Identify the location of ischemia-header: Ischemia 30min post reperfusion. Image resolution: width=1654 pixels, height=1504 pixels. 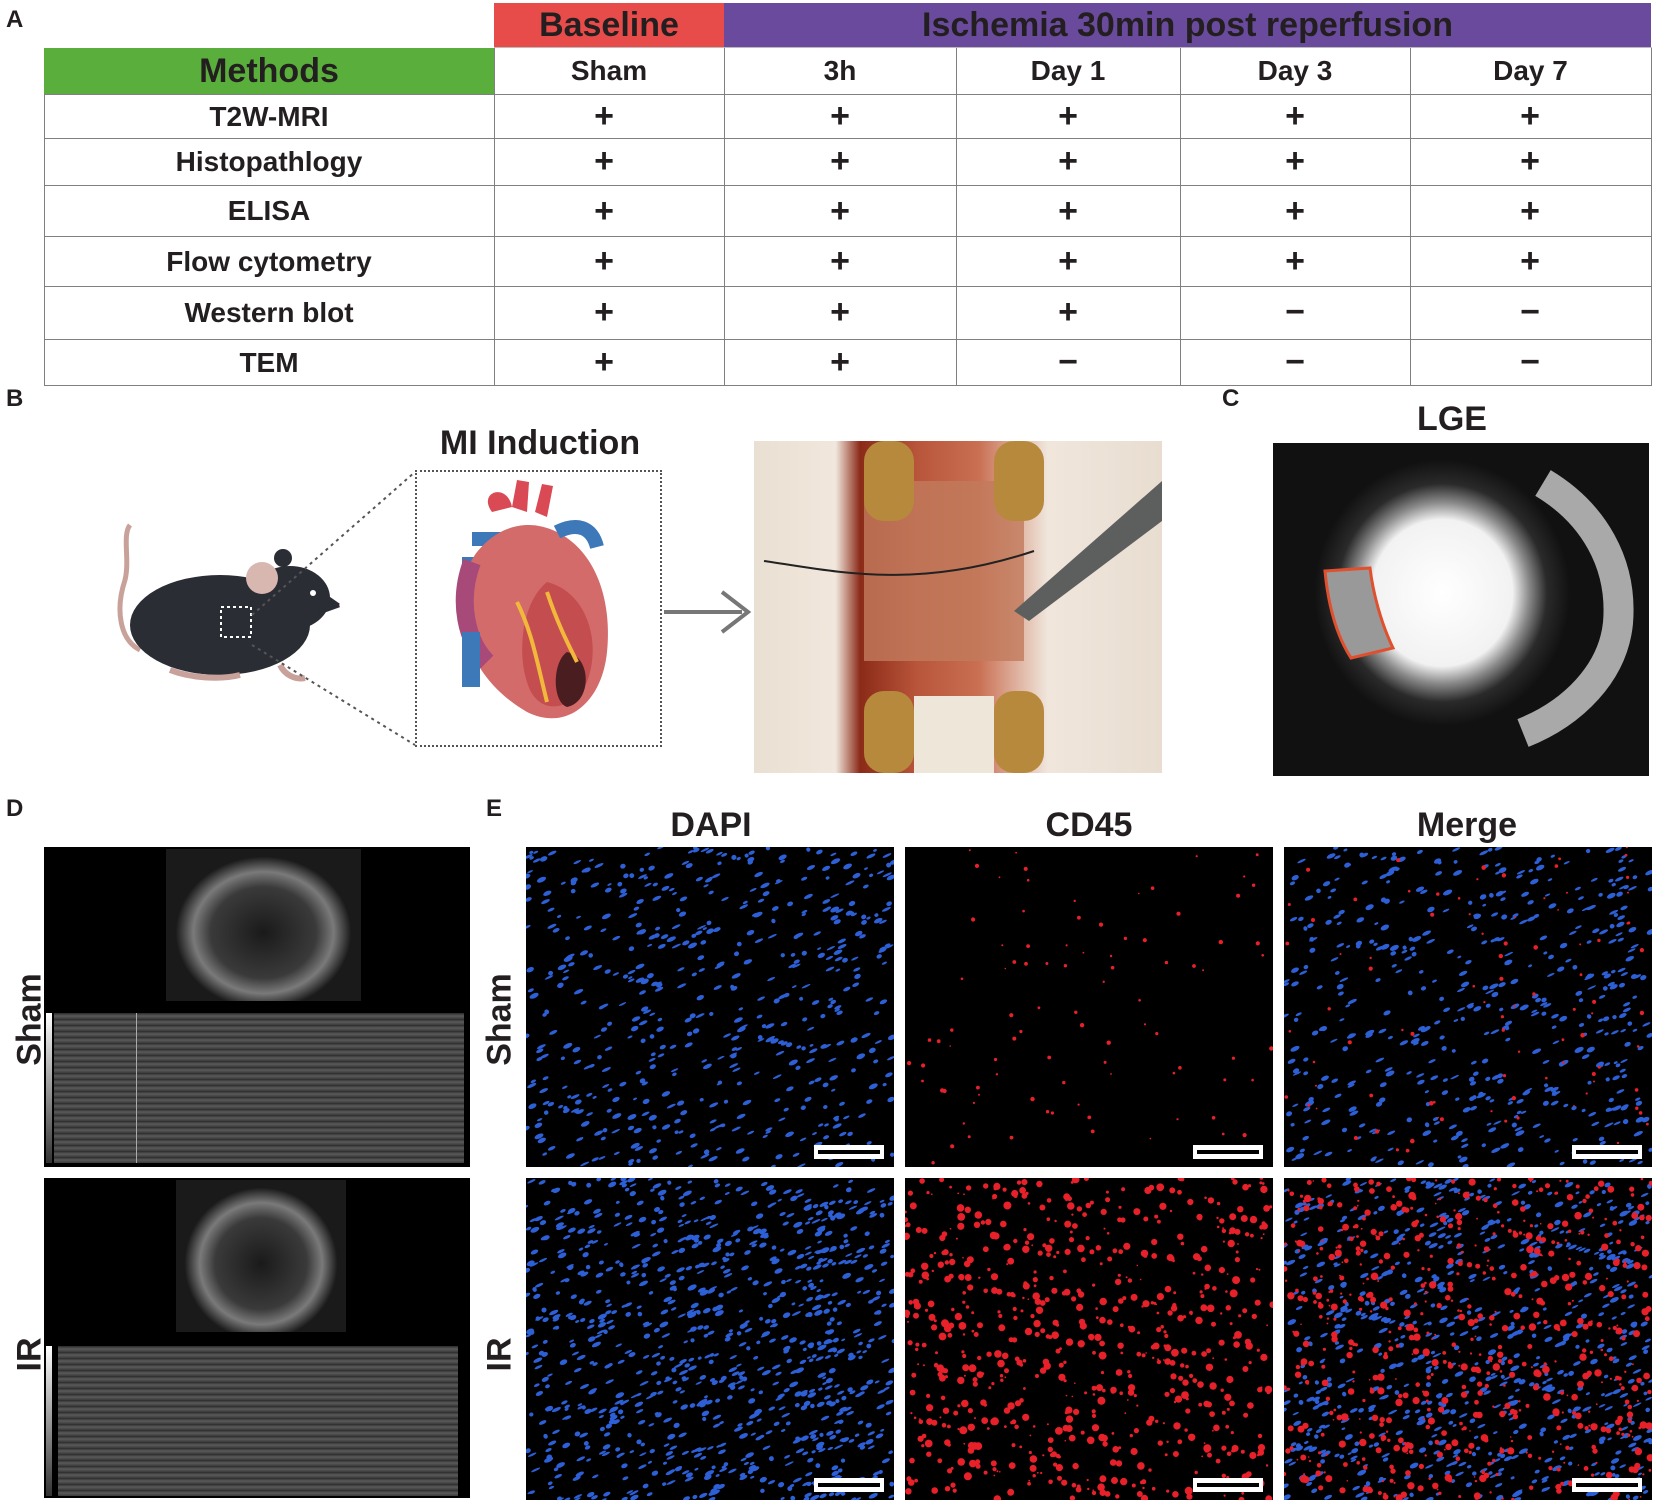
(1187, 25).